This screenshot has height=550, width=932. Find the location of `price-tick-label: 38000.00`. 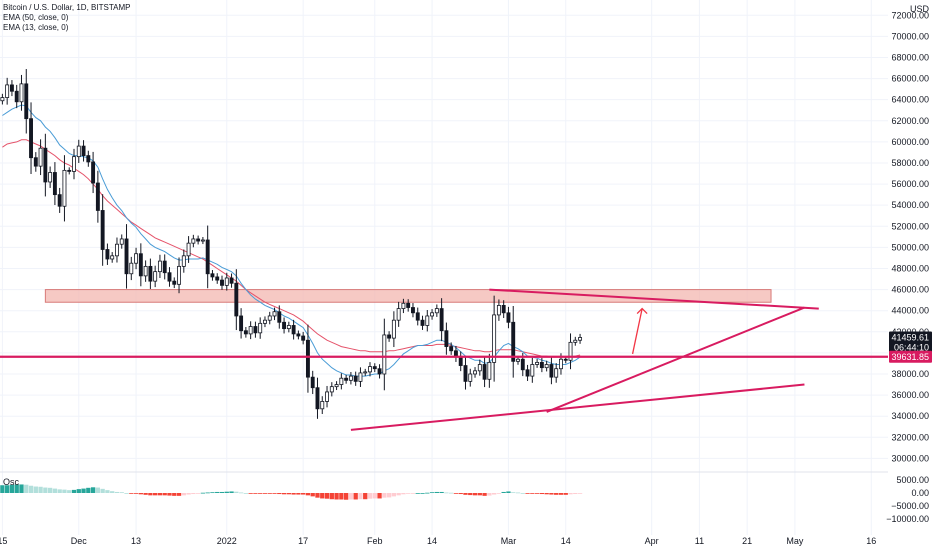

price-tick-label: 38000.00 is located at coordinates (910, 374).